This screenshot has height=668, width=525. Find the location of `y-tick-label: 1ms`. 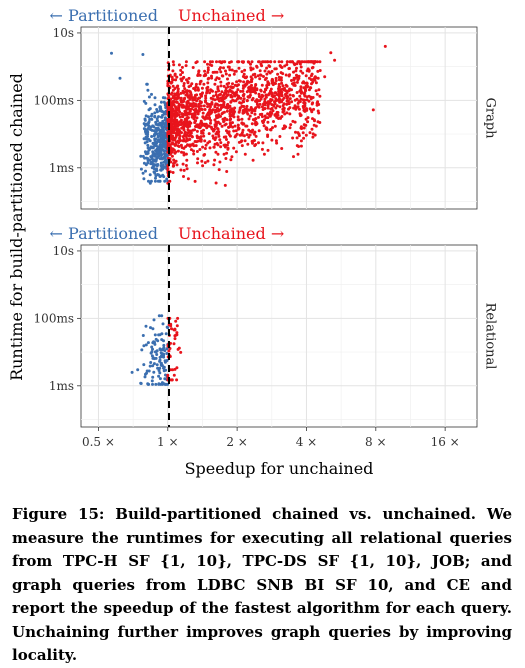

y-tick-label: 1ms is located at coordinates (61, 168).